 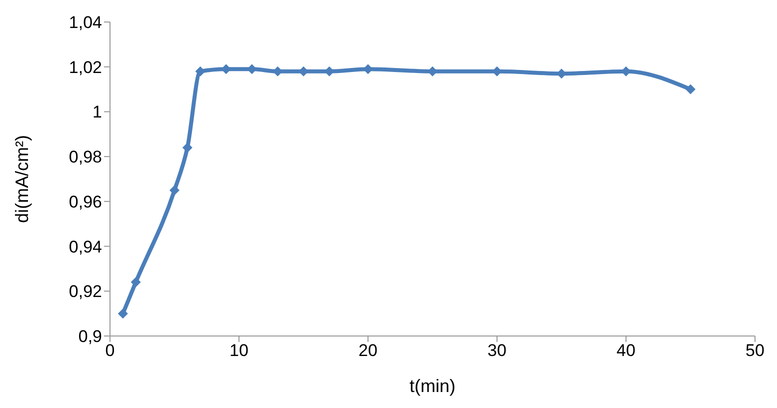 I want to click on x-tick-label: 40, so click(x=626, y=350).